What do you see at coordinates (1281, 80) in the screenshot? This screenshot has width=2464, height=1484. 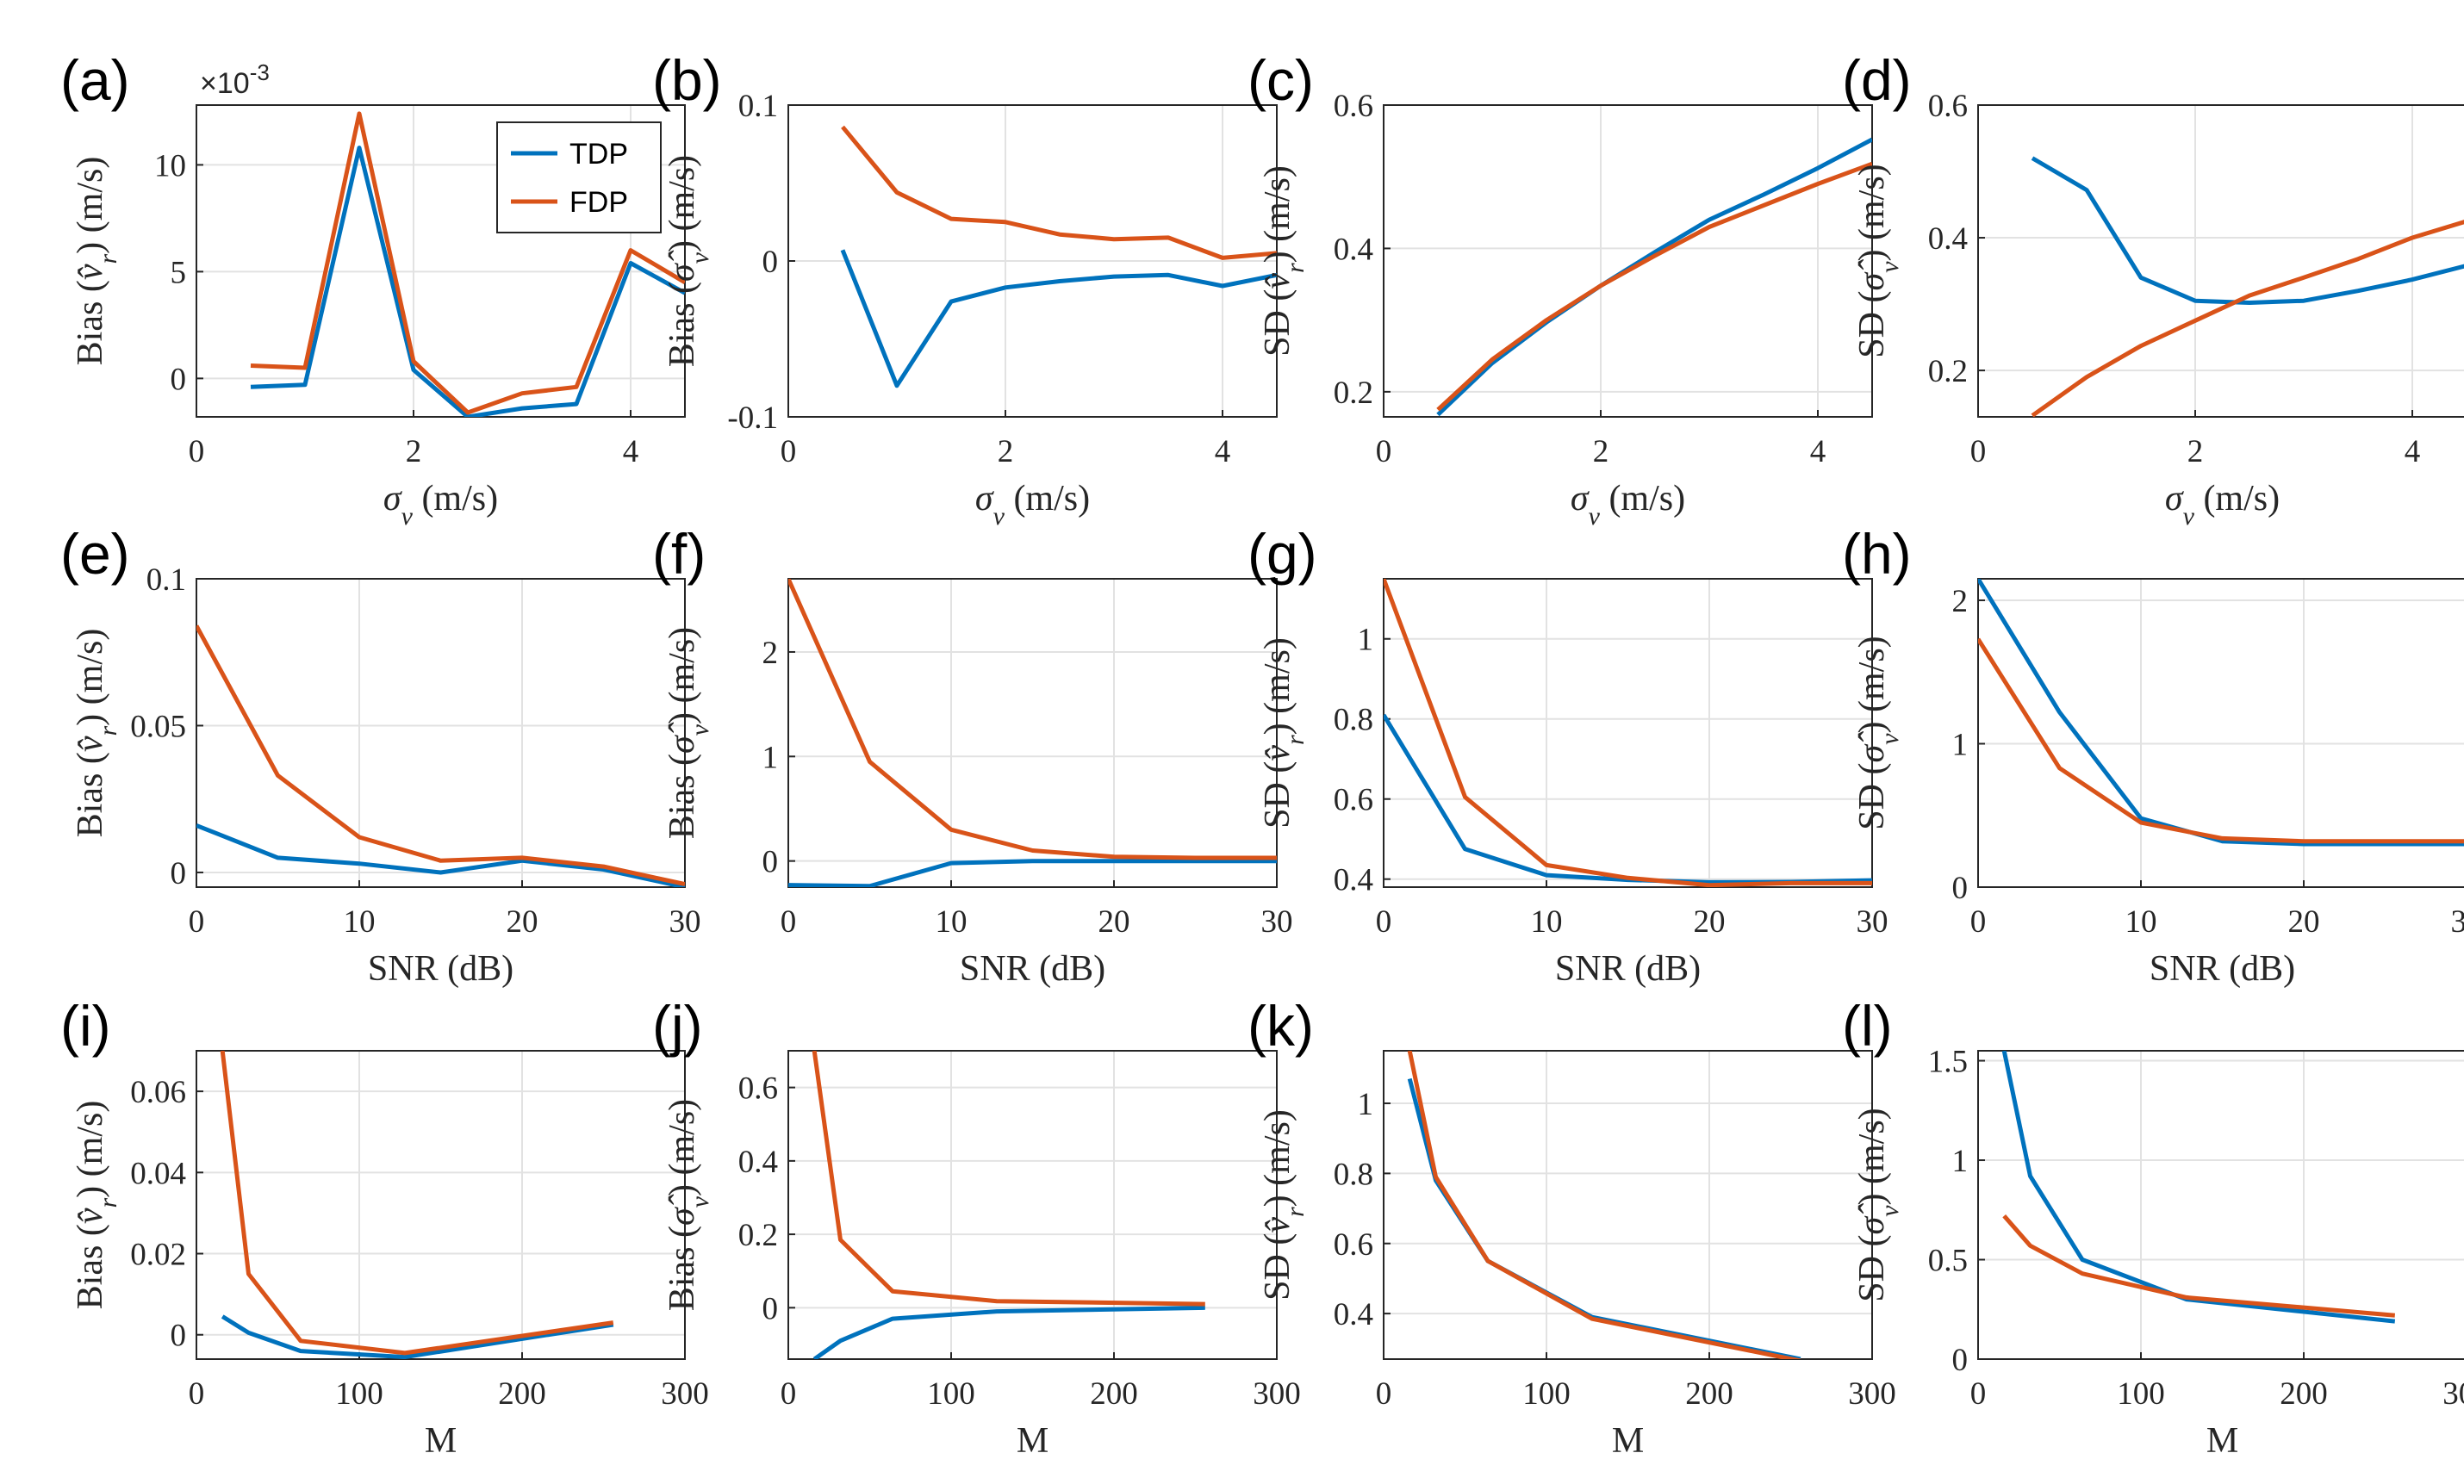 I see `panel-letter: (c)` at bounding box center [1281, 80].